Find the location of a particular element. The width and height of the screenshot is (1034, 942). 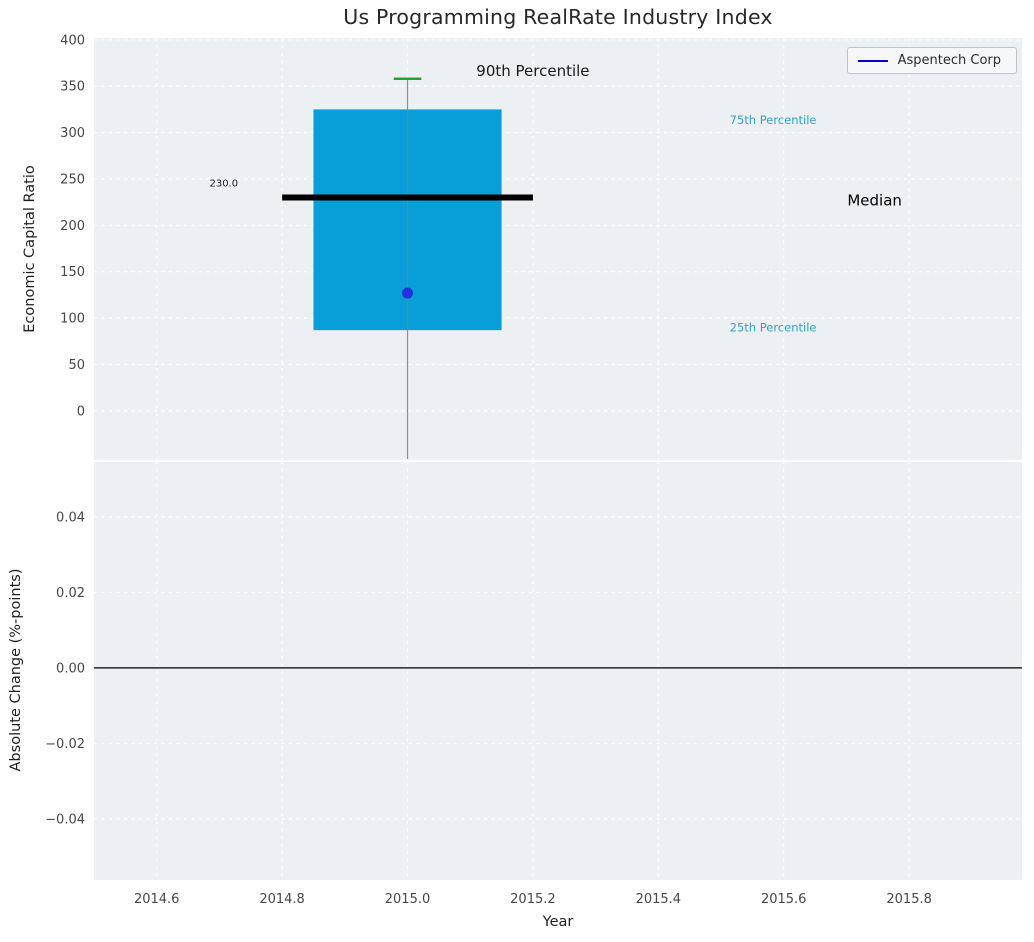

bottom-y-tick-label: −0.04 is located at coordinates (65, 819).